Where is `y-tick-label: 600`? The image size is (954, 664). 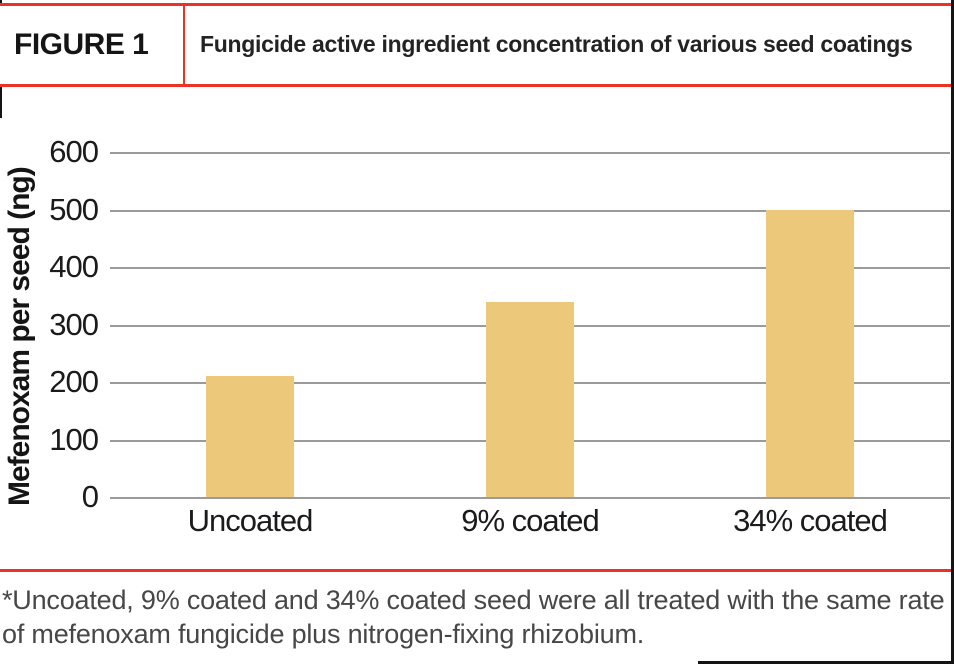 y-tick-label: 600 is located at coordinates (74, 151).